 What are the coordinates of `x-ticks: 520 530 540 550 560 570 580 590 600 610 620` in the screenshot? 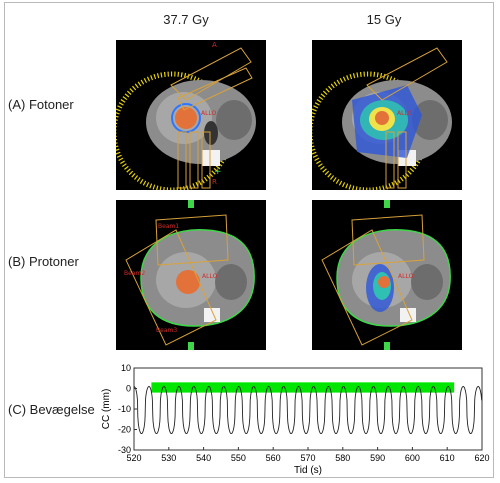 It's located at (308, 455).